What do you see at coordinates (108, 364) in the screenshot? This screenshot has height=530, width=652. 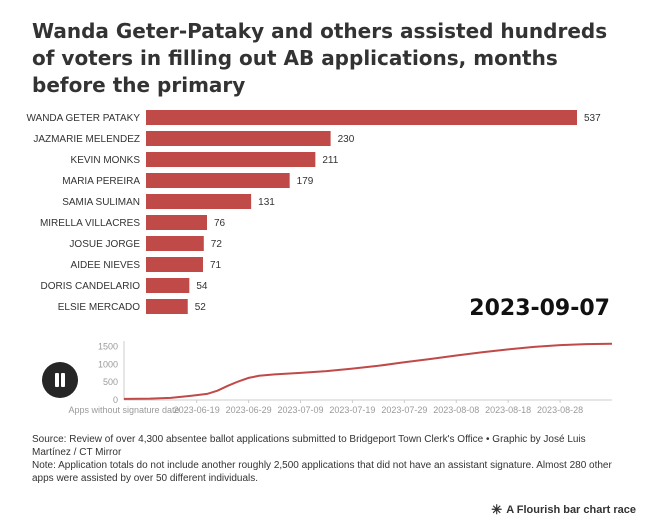 I see `y-tick-label: 1000` at bounding box center [108, 364].